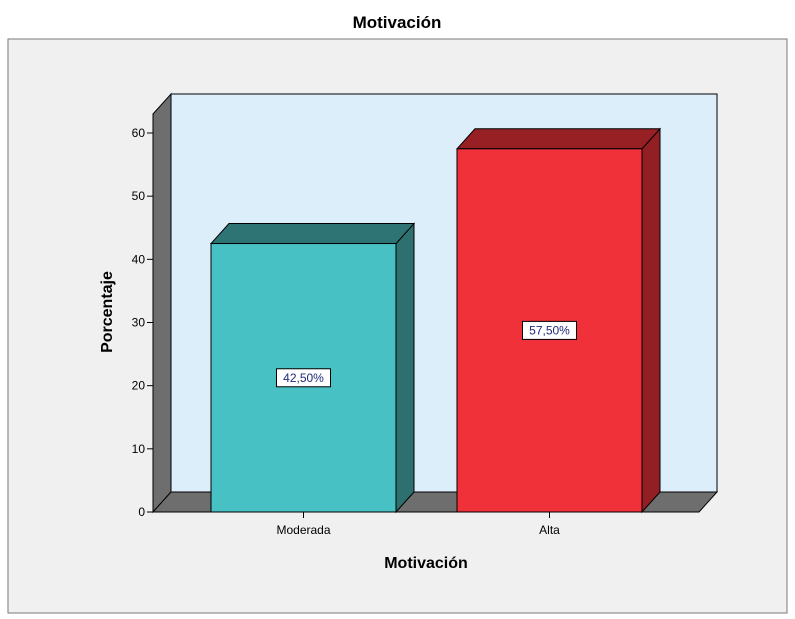  Describe the element at coordinates (141, 512) in the screenshot. I see `y-tick-label: 0` at that location.